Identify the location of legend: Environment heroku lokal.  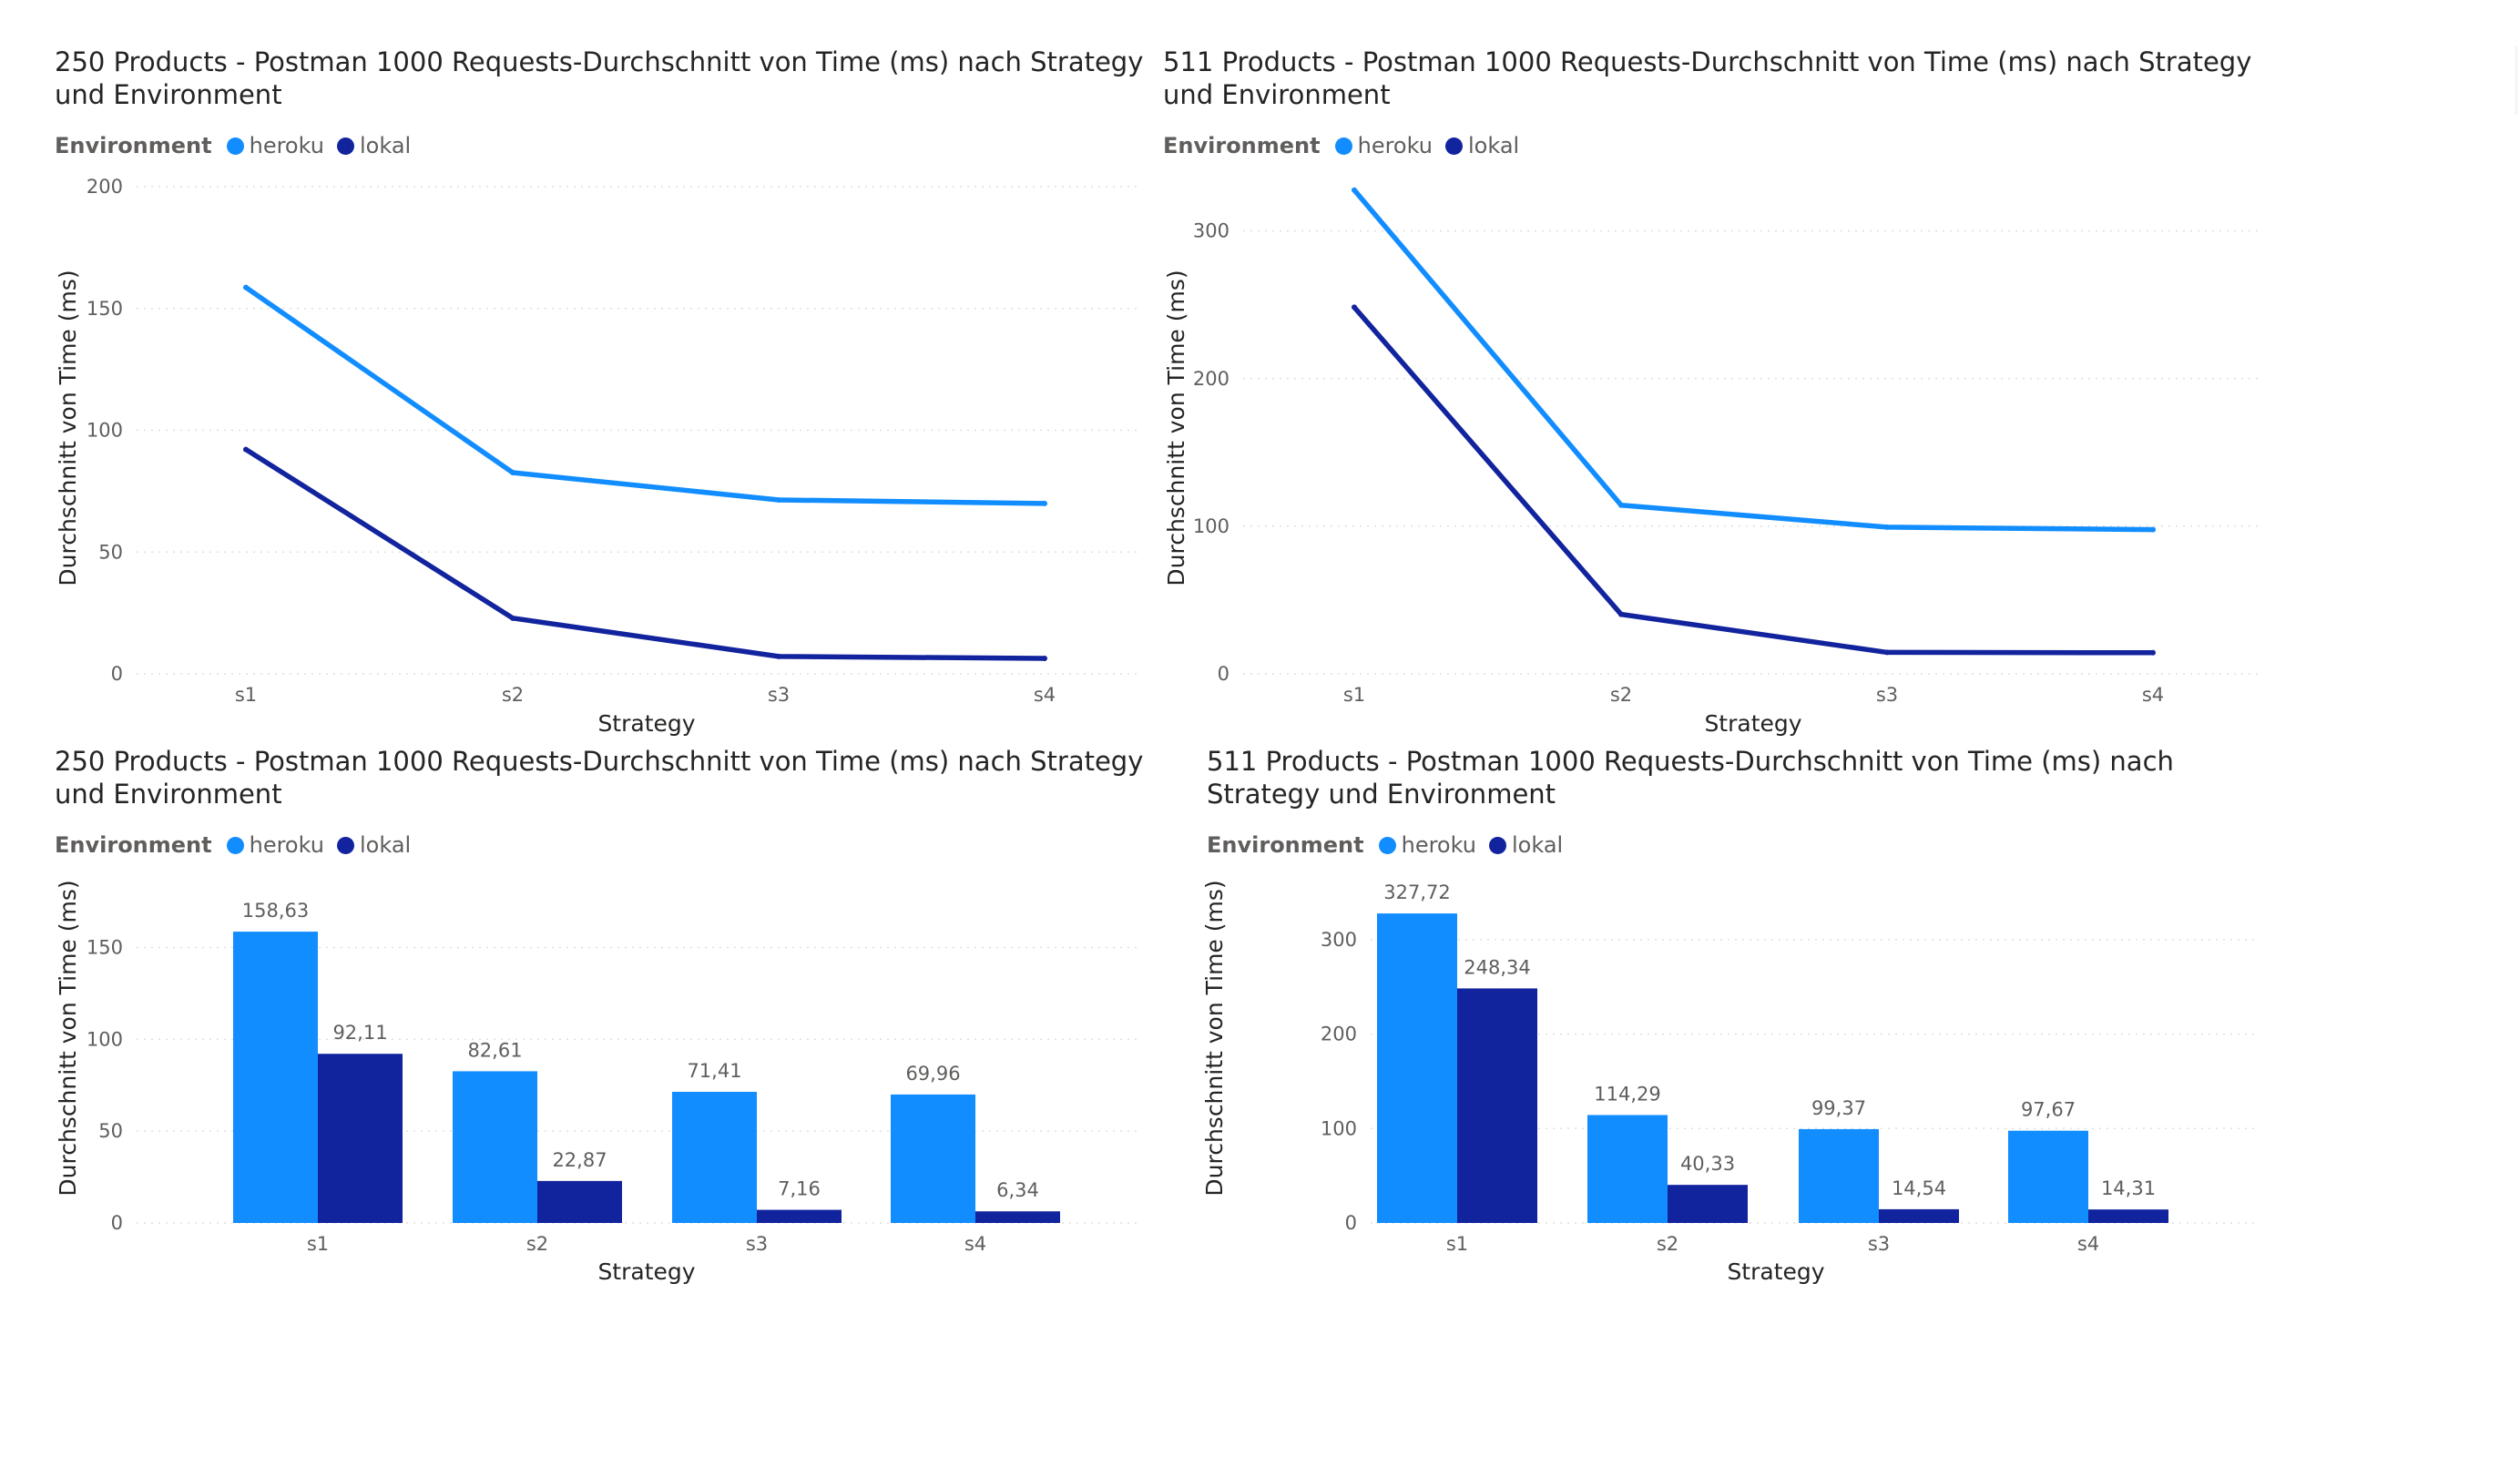
(1347, 145).